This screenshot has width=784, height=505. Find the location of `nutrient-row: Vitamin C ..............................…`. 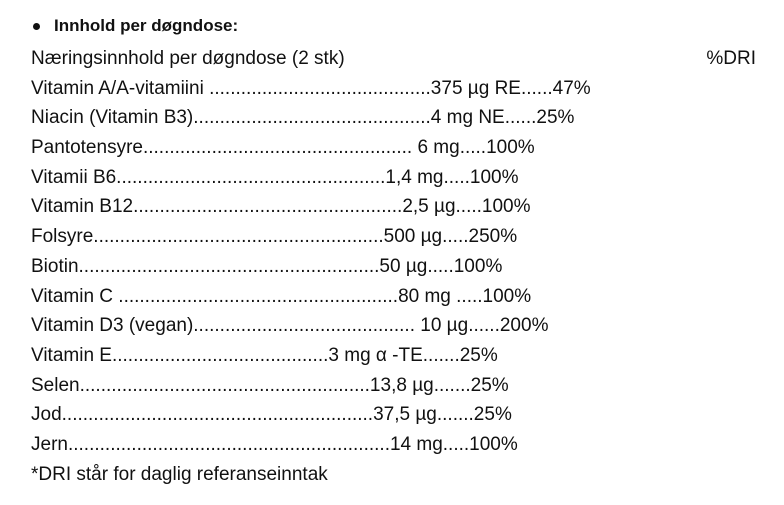

nutrient-row: Vitamin C ..............................… is located at coordinates (281, 296).